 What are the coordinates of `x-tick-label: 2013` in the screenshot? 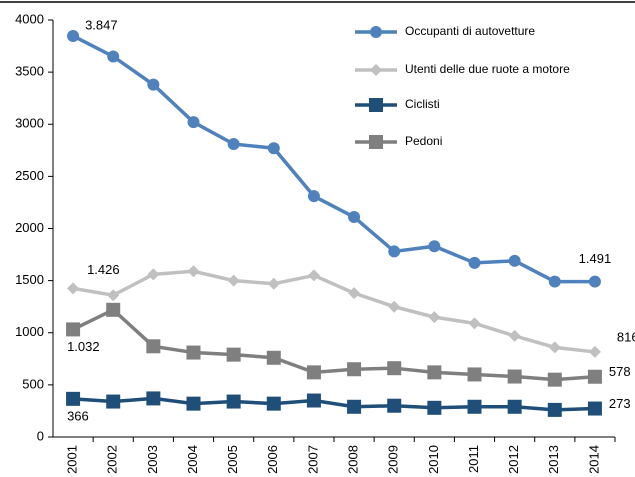 It's located at (553, 459).